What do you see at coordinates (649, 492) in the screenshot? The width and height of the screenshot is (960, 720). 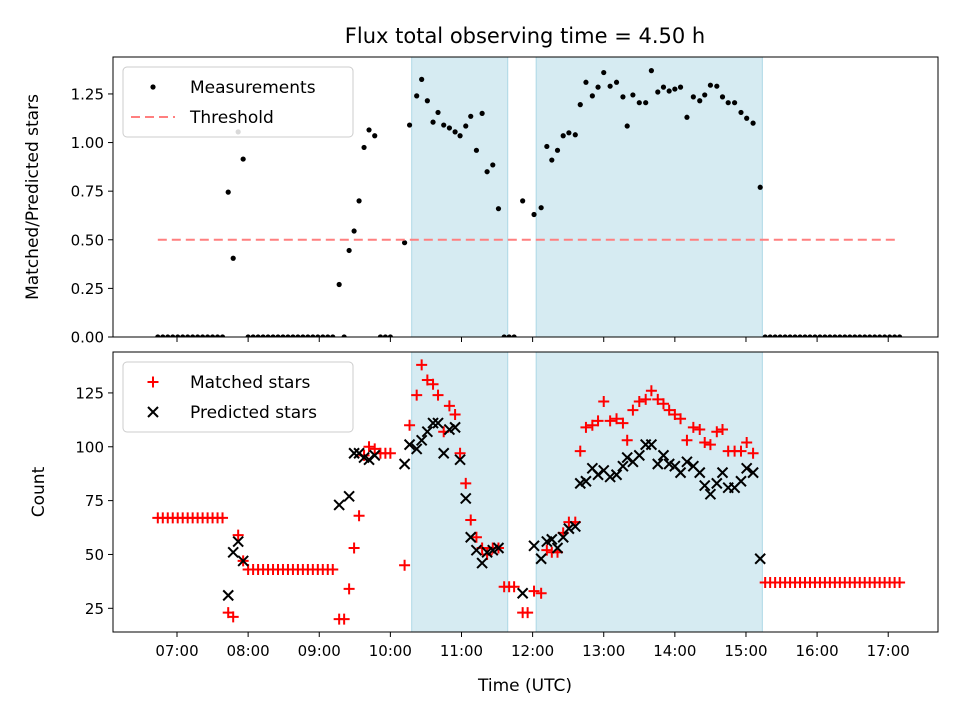 I see `observing-interval` at bounding box center [649, 492].